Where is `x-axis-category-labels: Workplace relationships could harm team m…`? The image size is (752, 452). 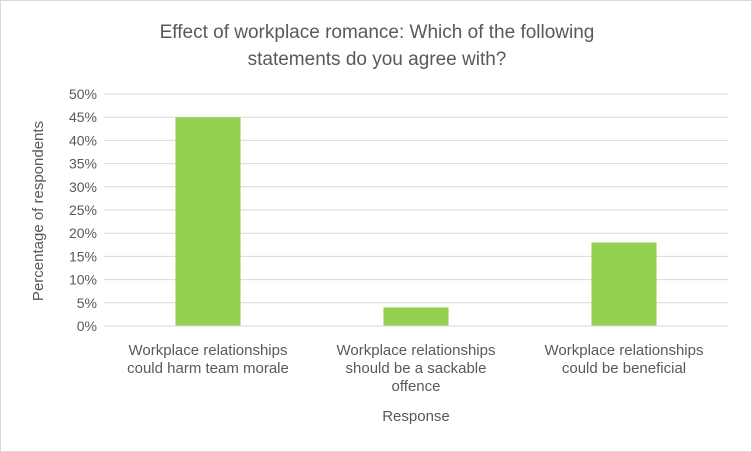 x-axis-category-labels: Workplace relationships could harm team m… is located at coordinates (415, 368).